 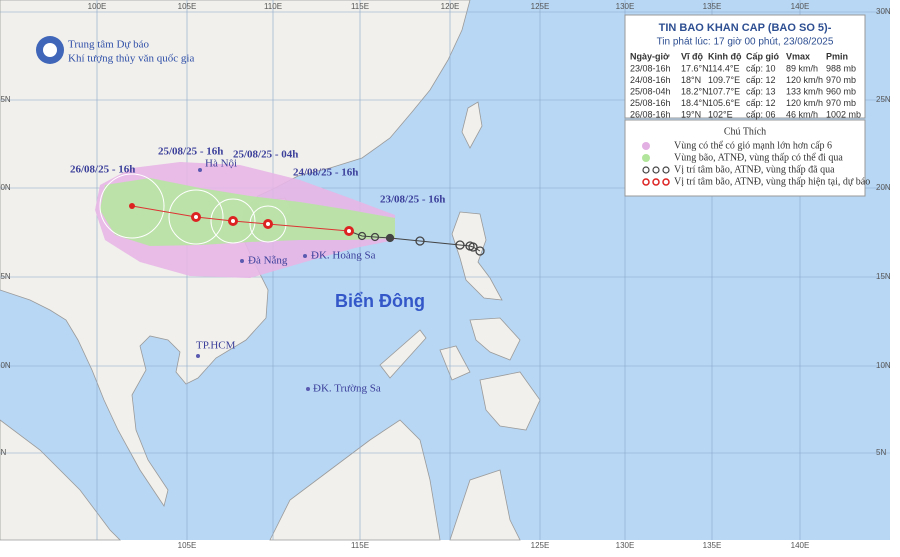 I want to click on place-label: Đà Nẵng, so click(x=268, y=261).